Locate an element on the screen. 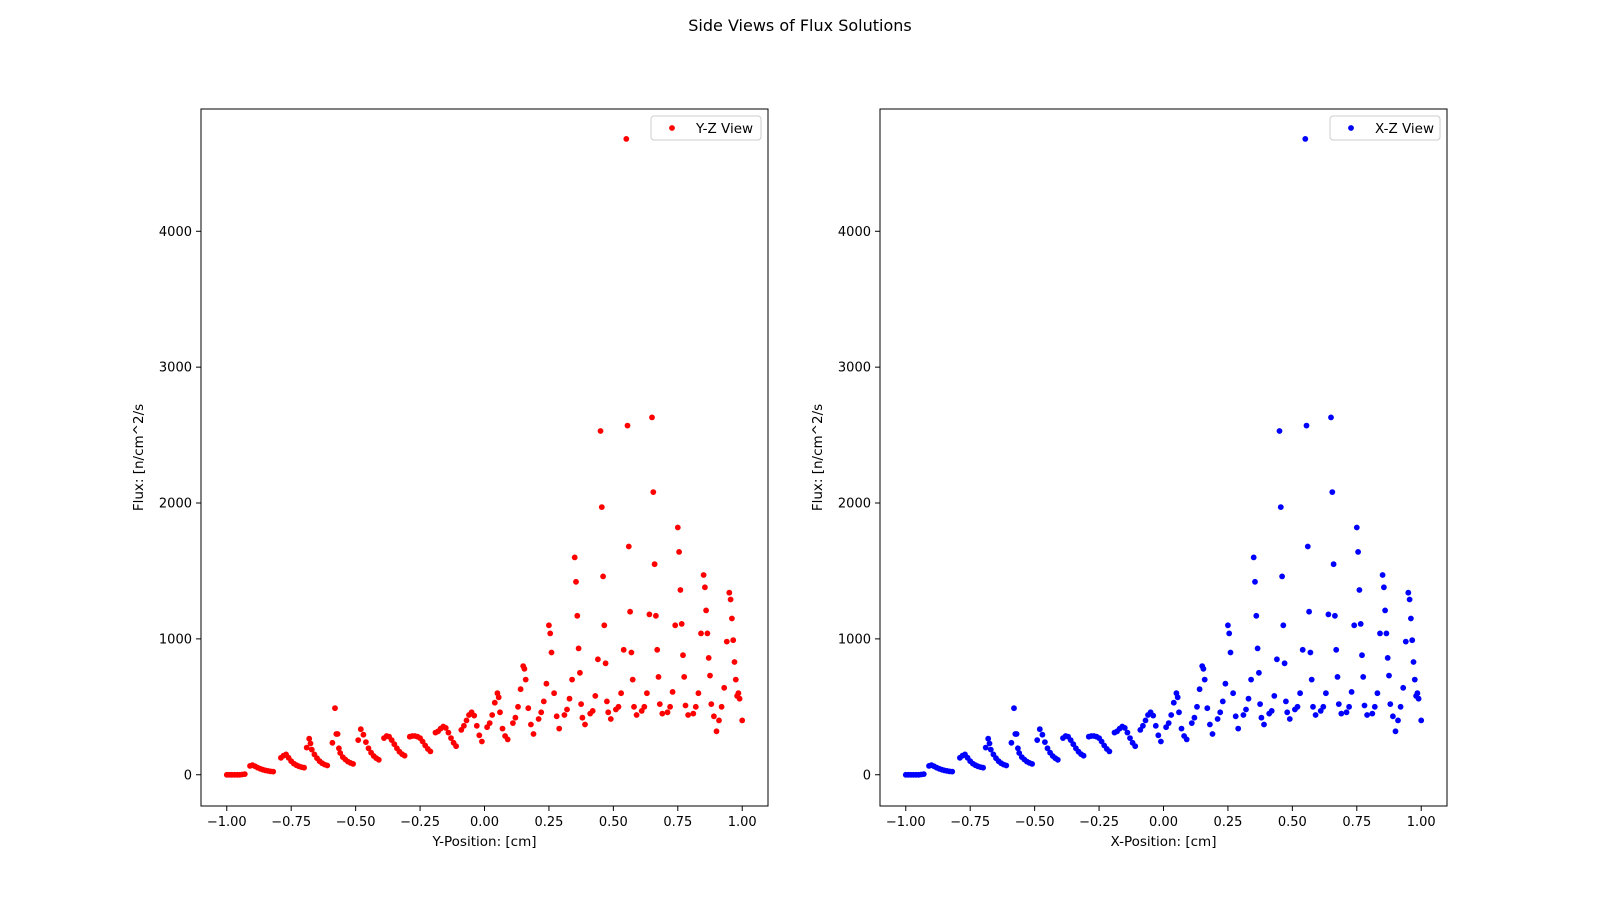 This screenshot has width=1600, height=900. y-tick-label: 4000 is located at coordinates (854, 232).